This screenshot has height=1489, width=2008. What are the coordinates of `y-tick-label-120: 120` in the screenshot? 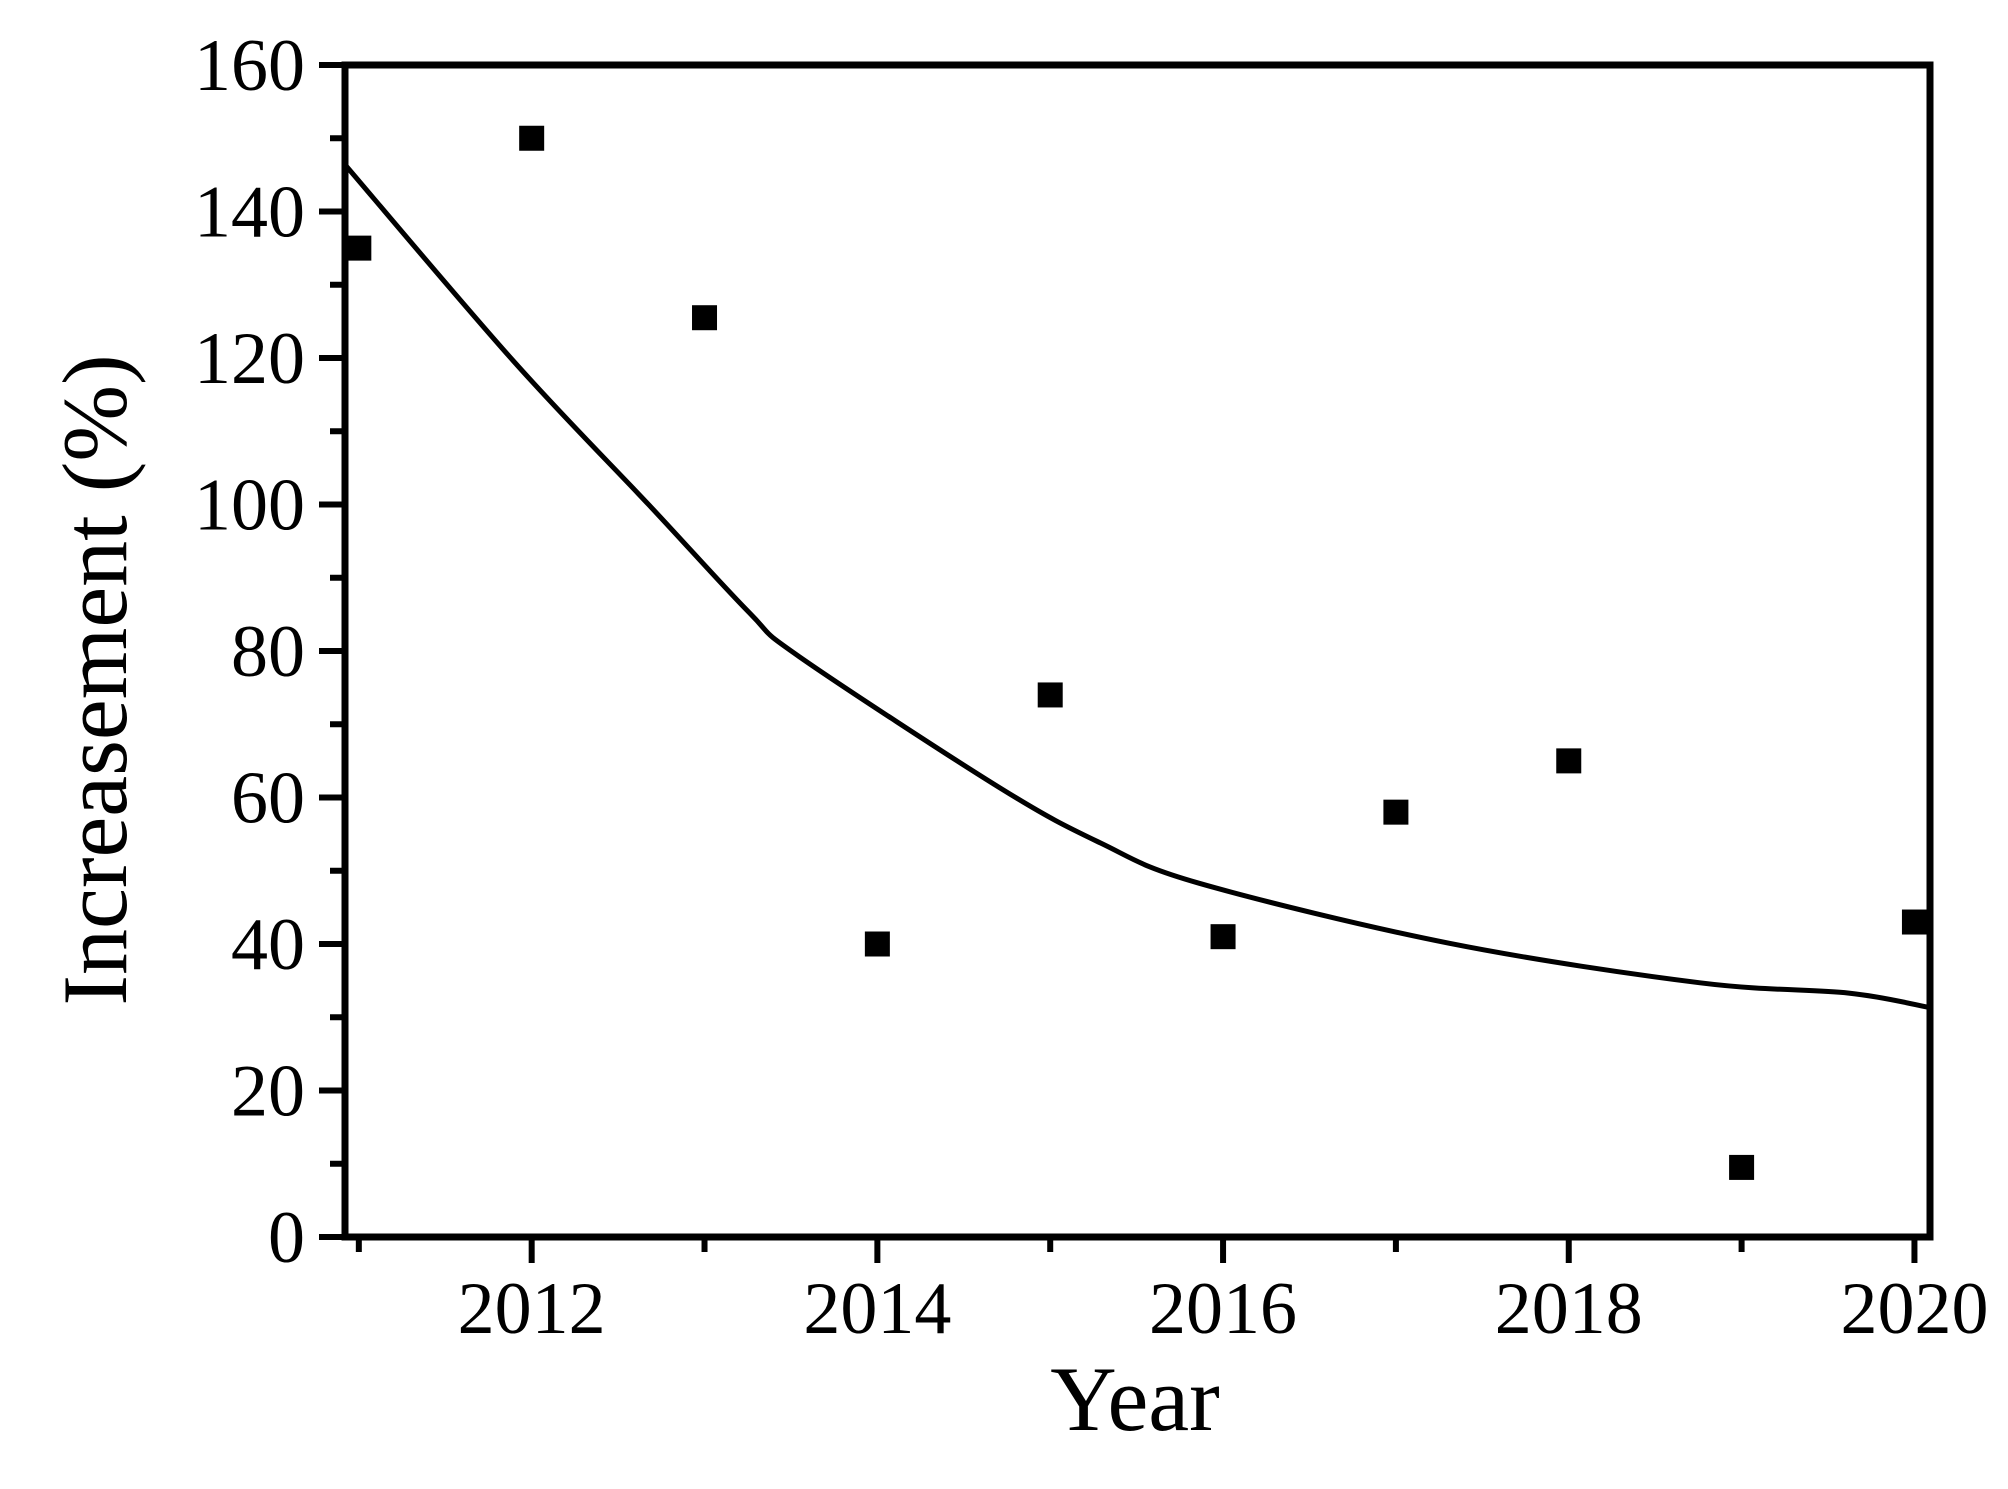 It's located at (249, 359).